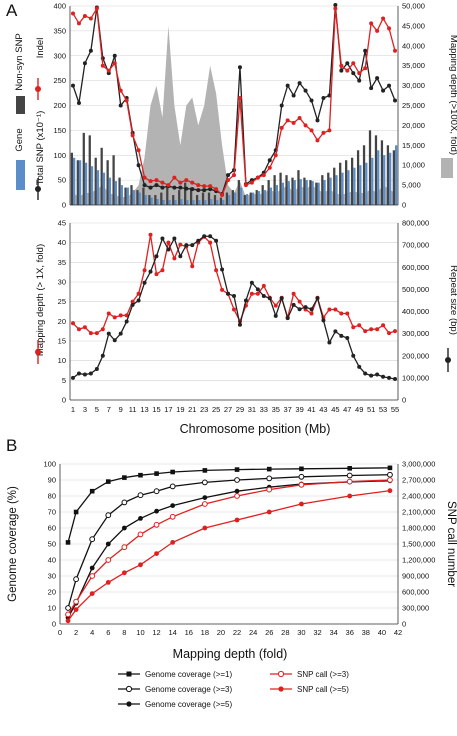 The image size is (457, 736). Describe the element at coordinates (415, 608) in the screenshot. I see `y-tick-label-right: 300,000` at that location.